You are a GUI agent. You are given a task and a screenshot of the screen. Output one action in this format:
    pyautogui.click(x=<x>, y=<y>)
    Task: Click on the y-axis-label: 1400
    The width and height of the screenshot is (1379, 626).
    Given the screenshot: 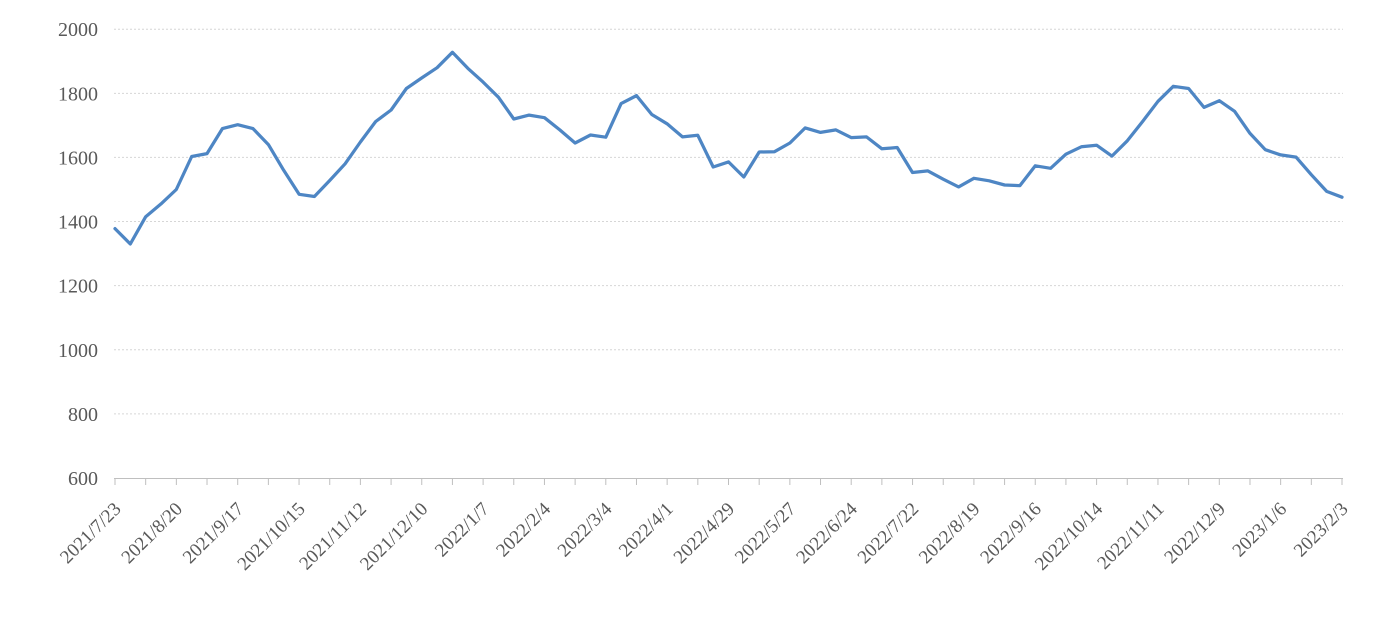 What is the action you would take?
    pyautogui.click(x=78, y=223)
    